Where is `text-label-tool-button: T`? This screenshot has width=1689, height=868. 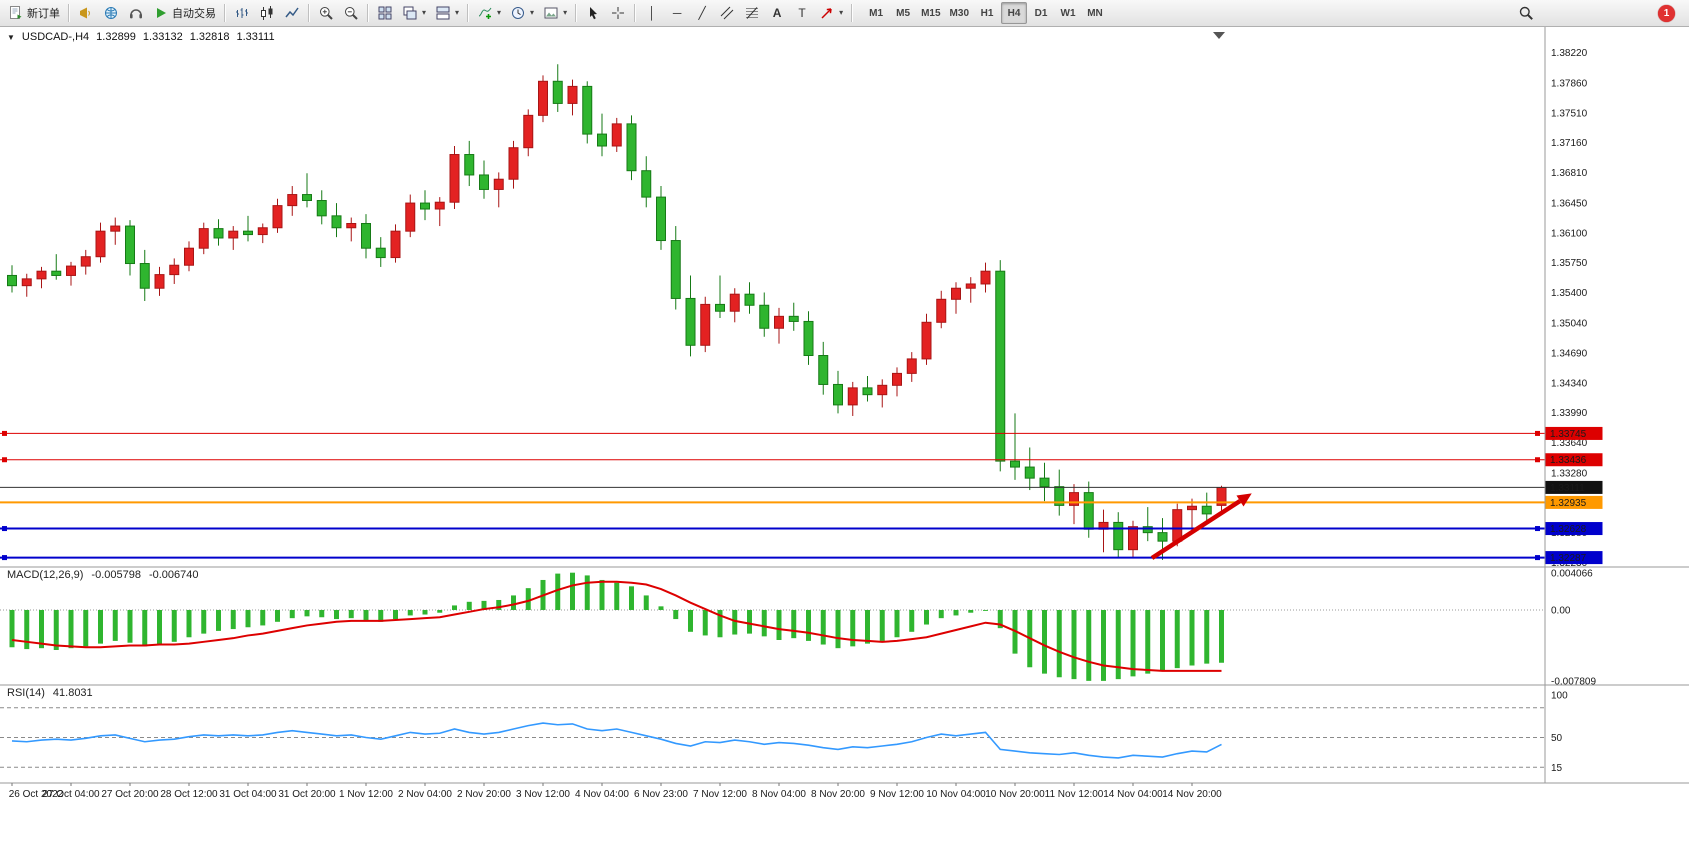 text-label-tool-button: T is located at coordinates (802, 13).